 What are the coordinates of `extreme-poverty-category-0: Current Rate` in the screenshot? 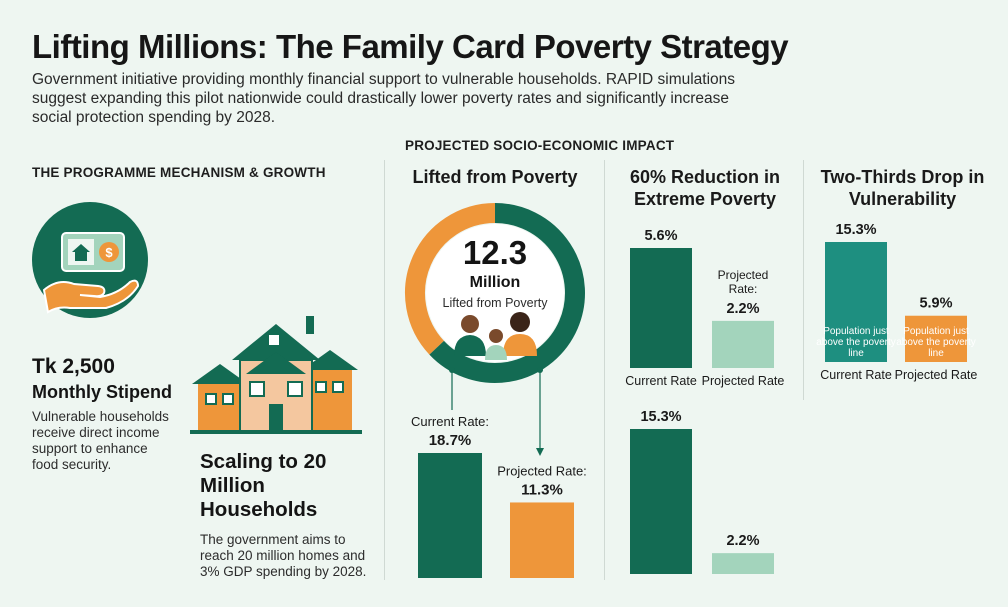 It's located at (661, 381).